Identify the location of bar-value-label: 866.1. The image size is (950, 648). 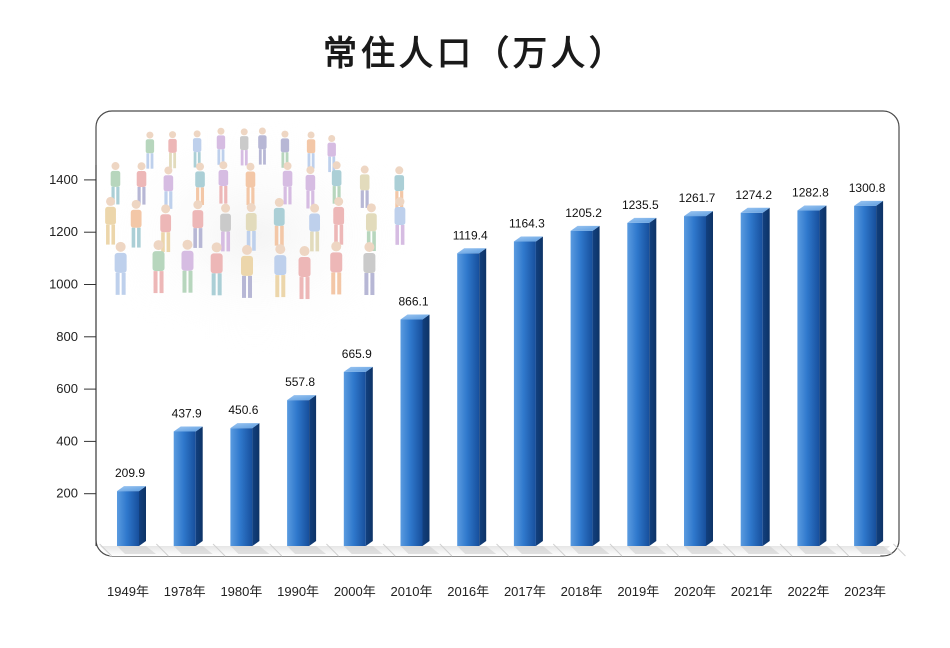
(413, 302).